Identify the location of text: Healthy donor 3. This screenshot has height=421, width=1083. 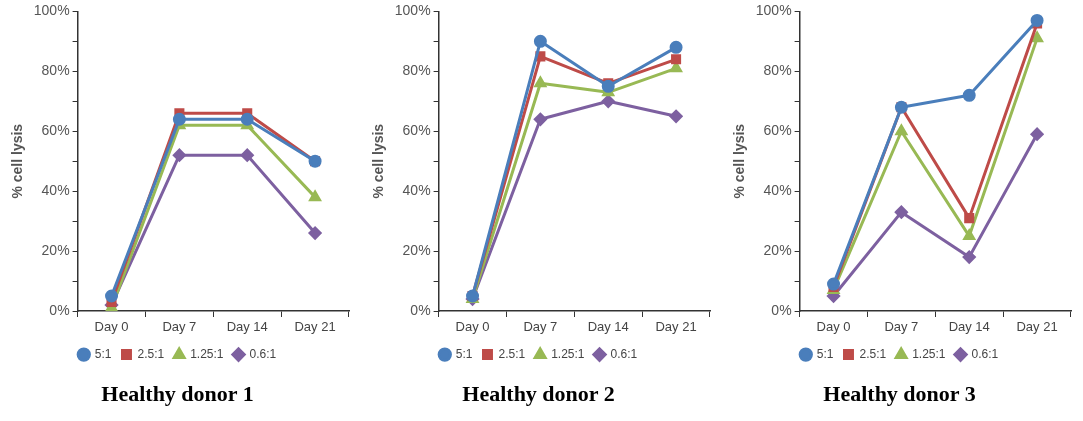
(899, 394).